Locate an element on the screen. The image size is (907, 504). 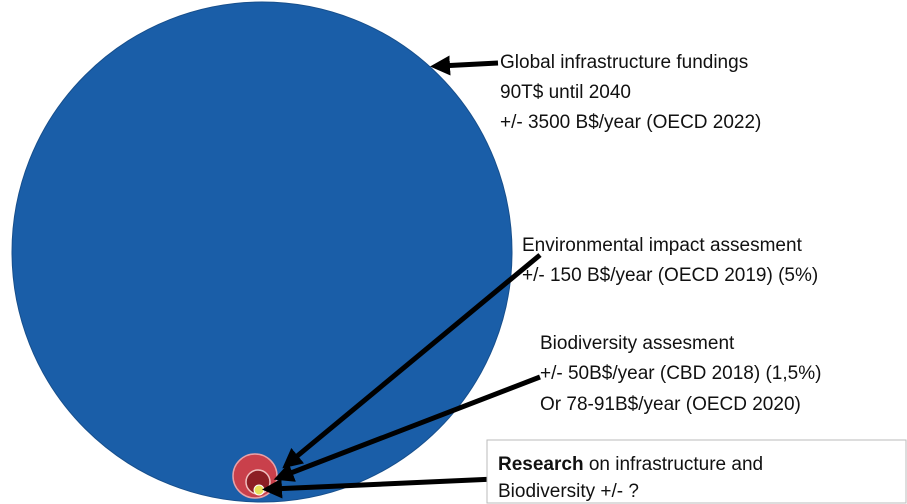
annotation-text: Global infrastructure fundings is located at coordinates (624, 62).